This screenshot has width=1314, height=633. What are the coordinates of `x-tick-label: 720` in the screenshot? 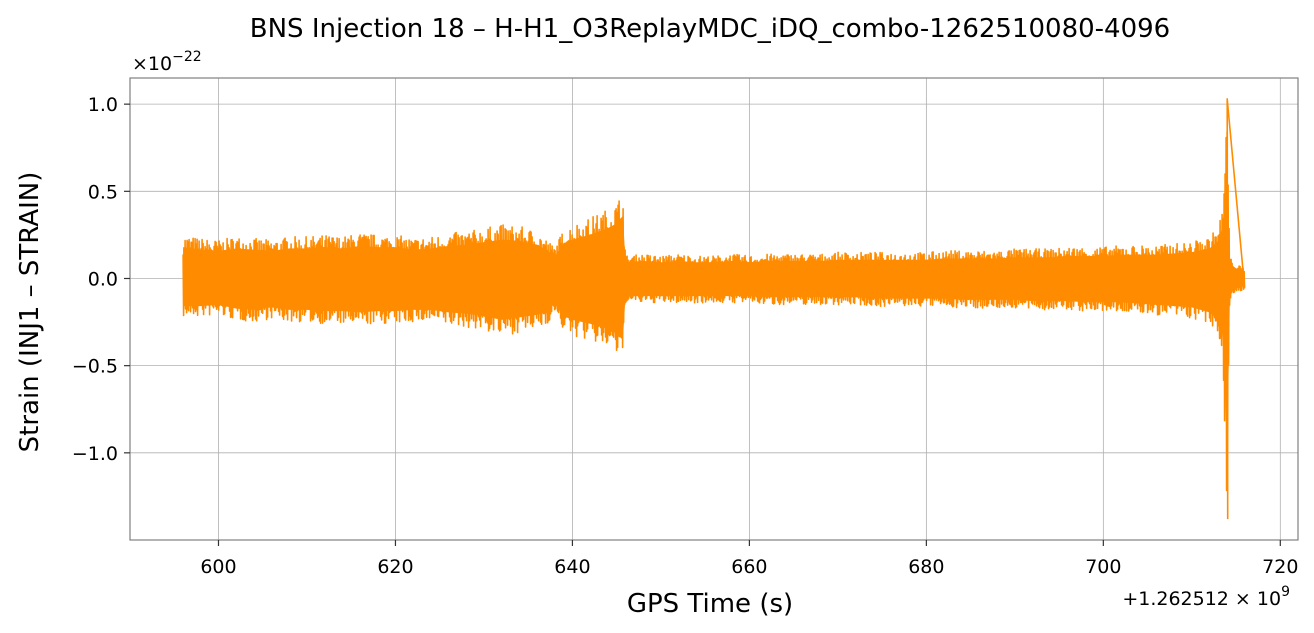 It's located at (1280, 567).